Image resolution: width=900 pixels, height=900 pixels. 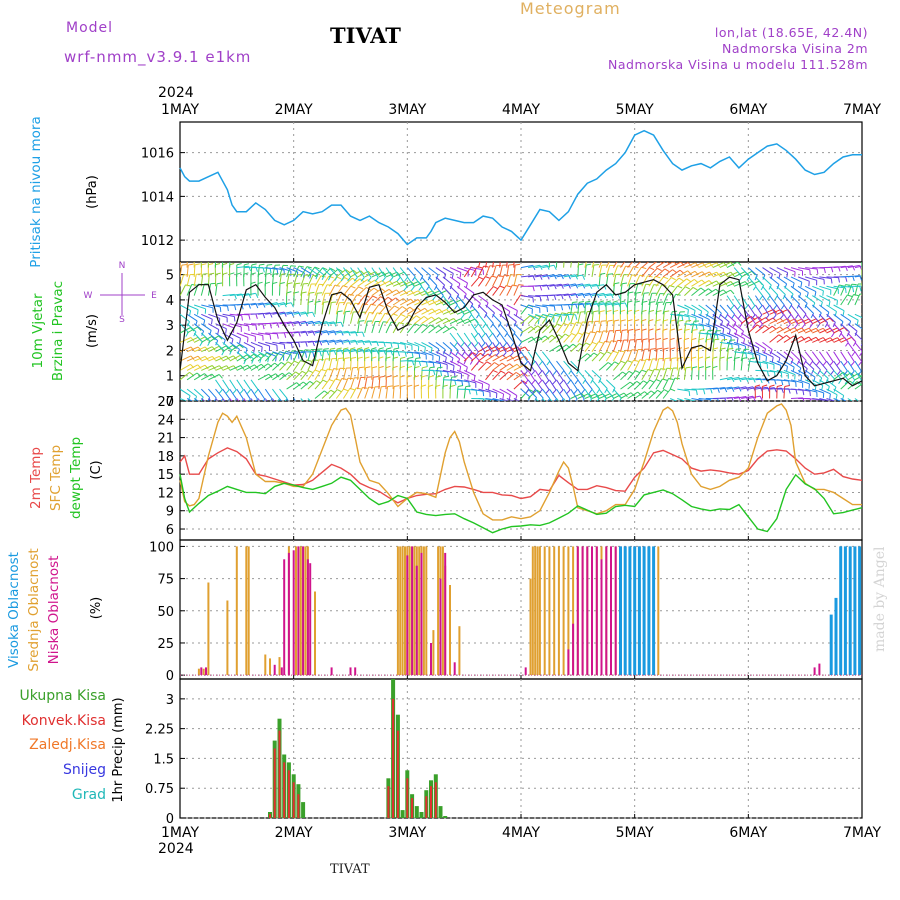 I want to click on model-name: wrf-nmm_v3.9.1 e1km, so click(x=158, y=57).